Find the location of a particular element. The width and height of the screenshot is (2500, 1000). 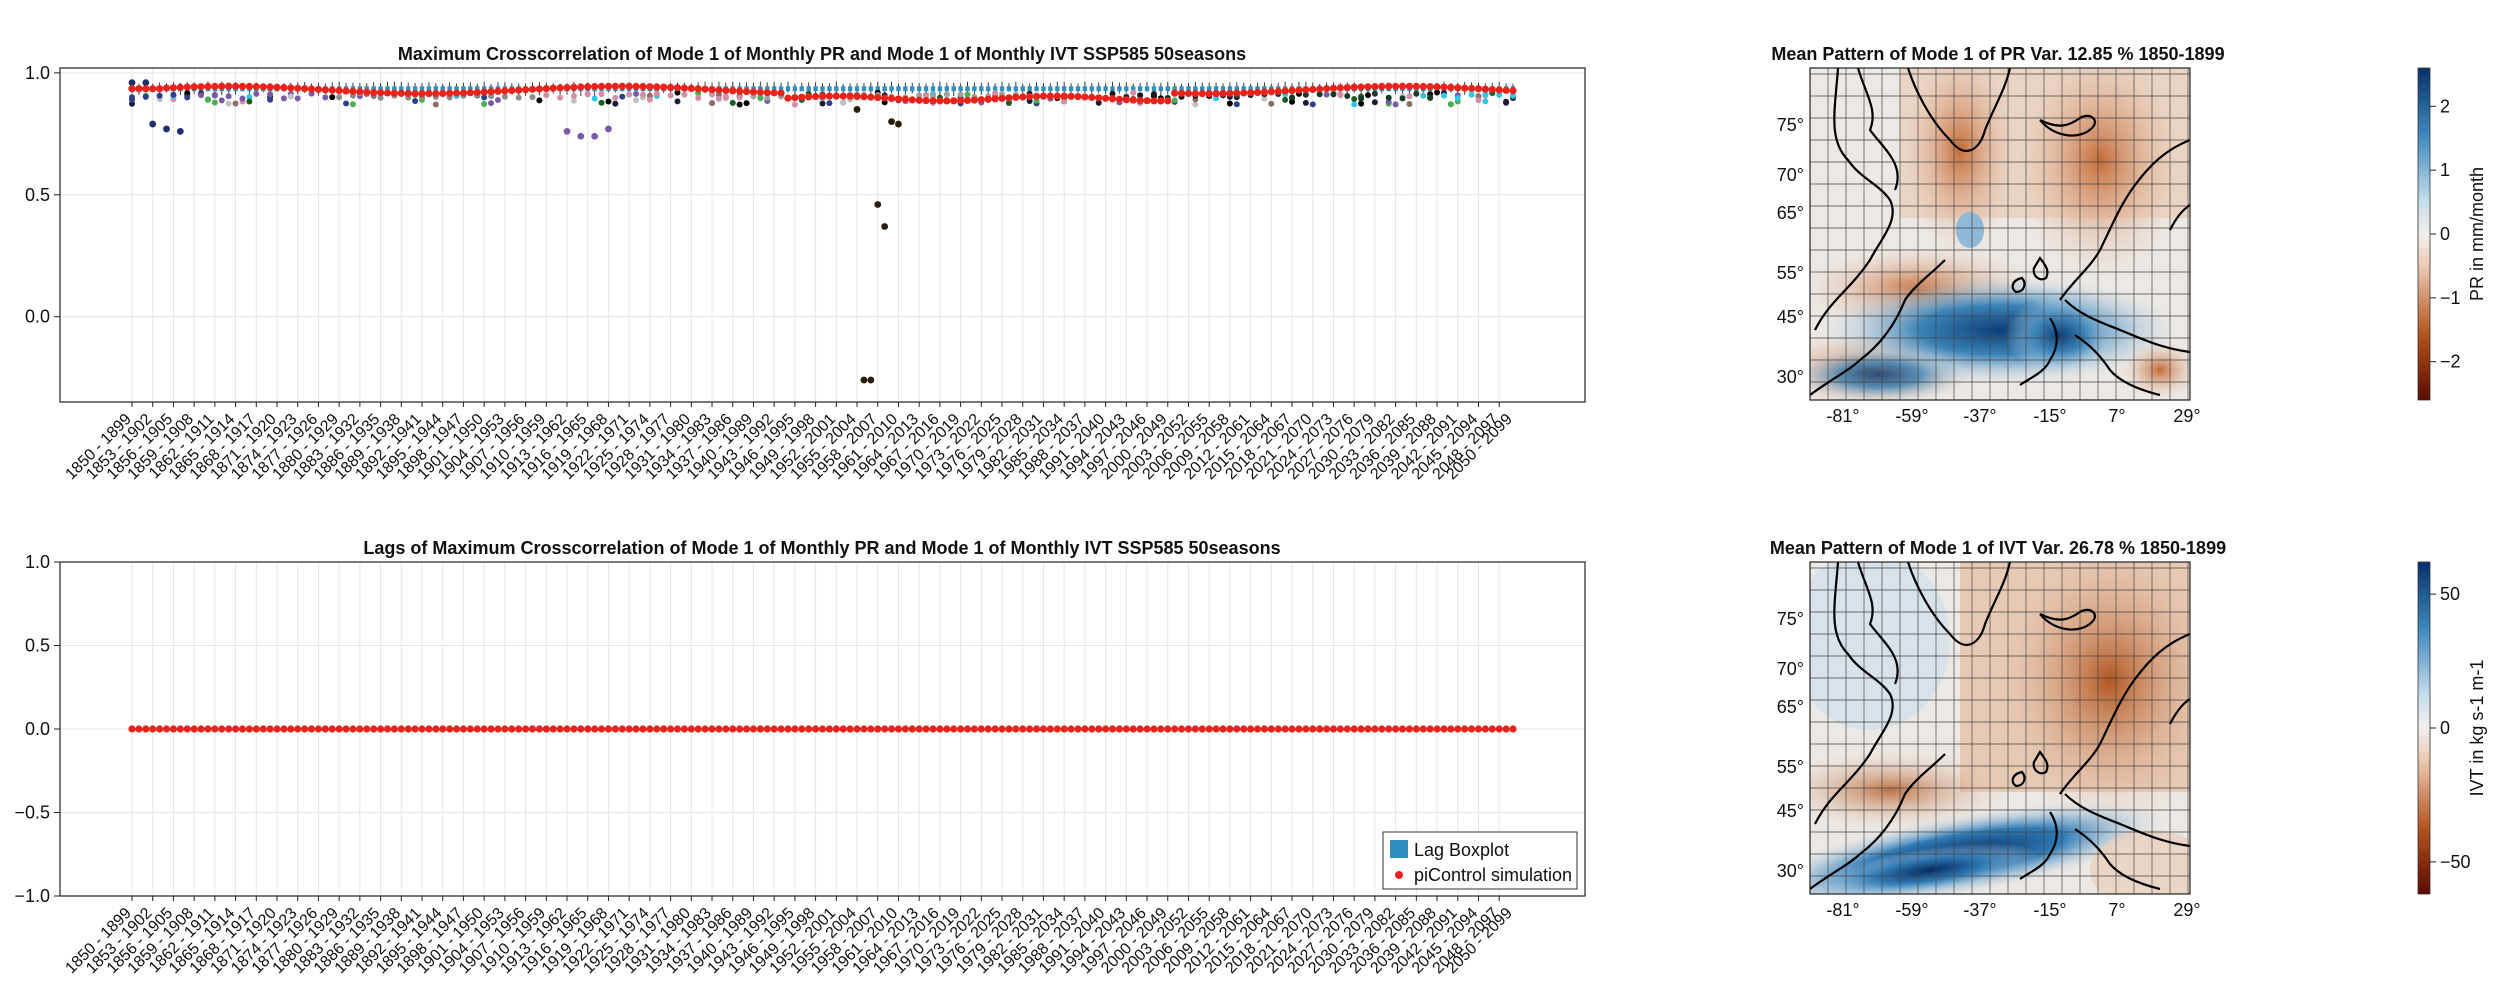

legend-swatch-lag-boxplot is located at coordinates (1399, 849).